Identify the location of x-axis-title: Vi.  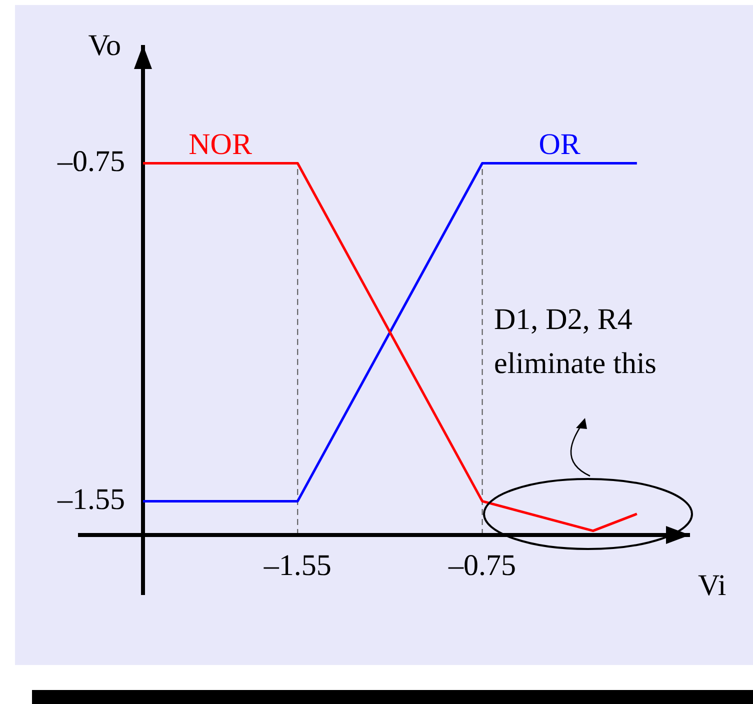
(712, 585).